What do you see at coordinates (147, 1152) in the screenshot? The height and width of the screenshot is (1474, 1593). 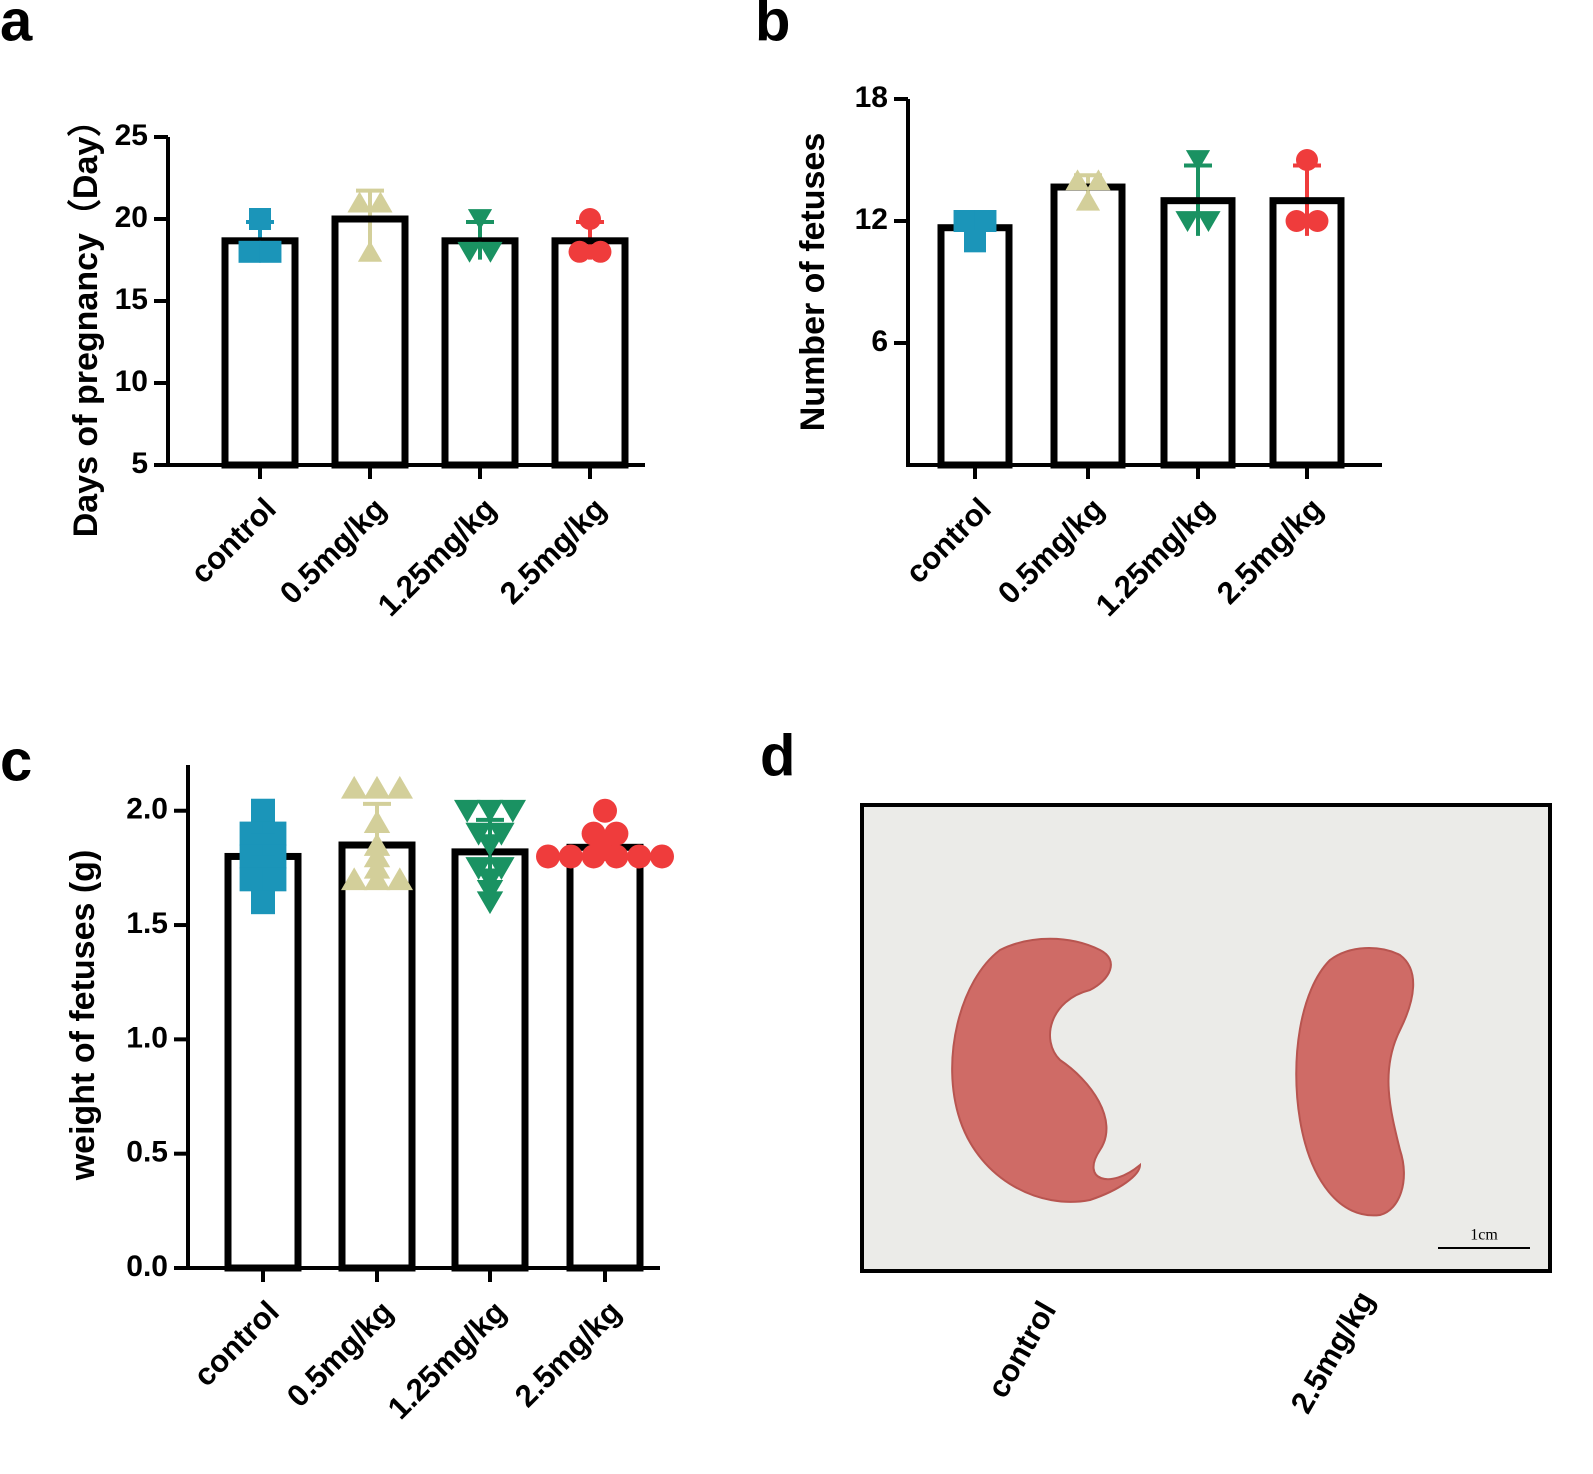 I see `y-tick-label: 0.5` at bounding box center [147, 1152].